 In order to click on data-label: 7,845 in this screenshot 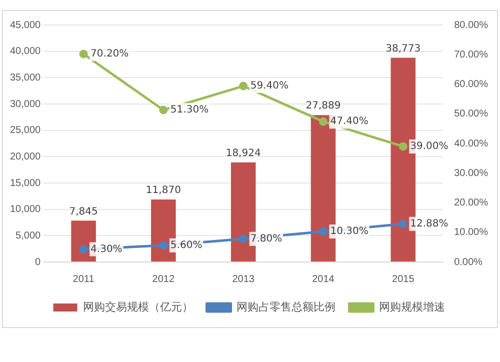, I will do `click(83, 212)`.